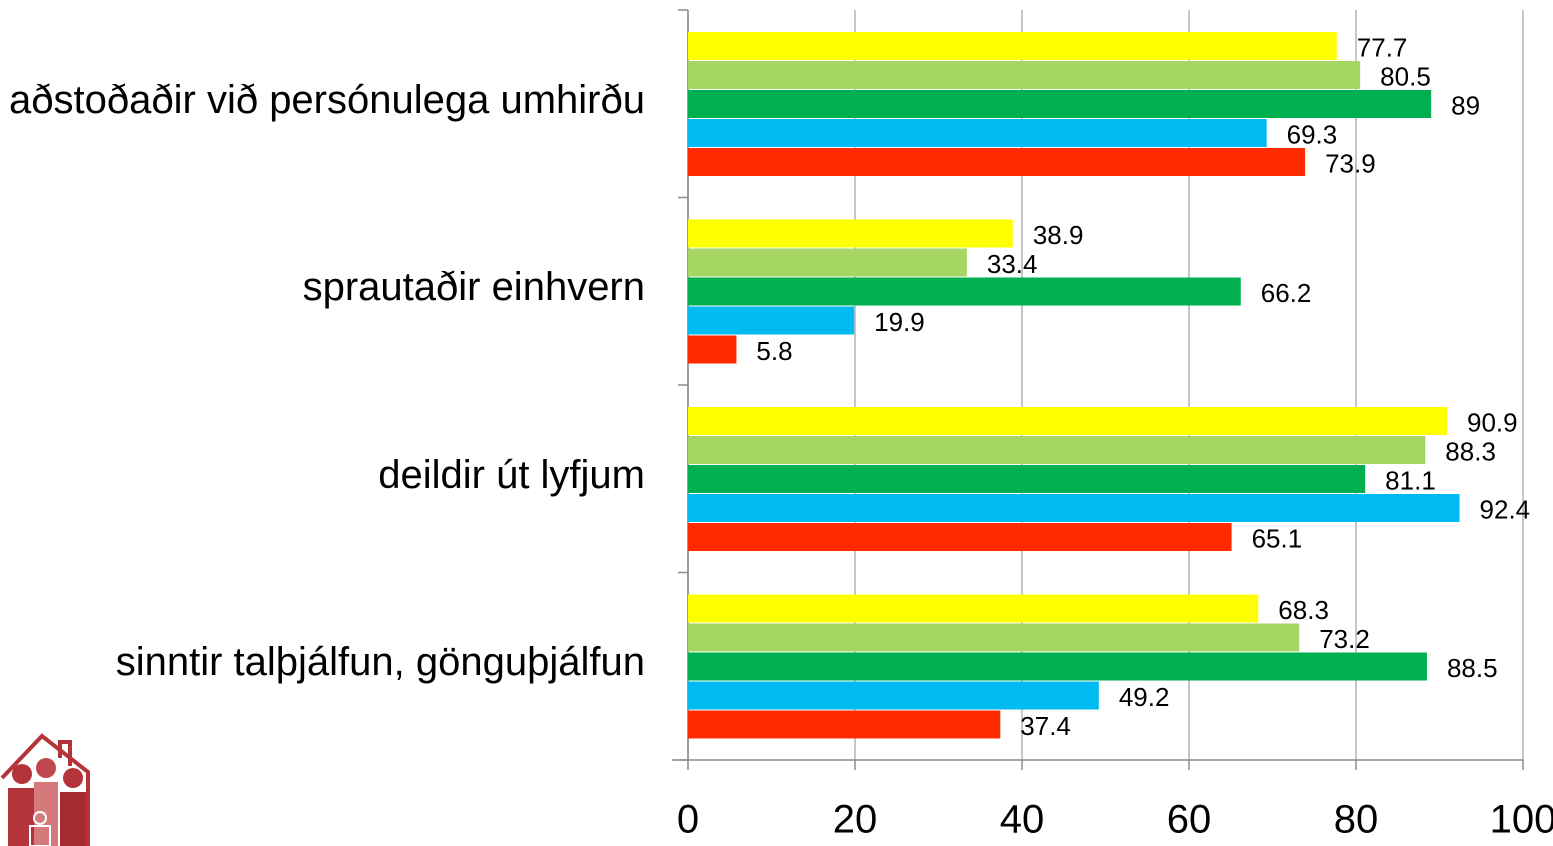 This screenshot has width=1553, height=846. I want to click on value-label: 38.9, so click(1058, 235).